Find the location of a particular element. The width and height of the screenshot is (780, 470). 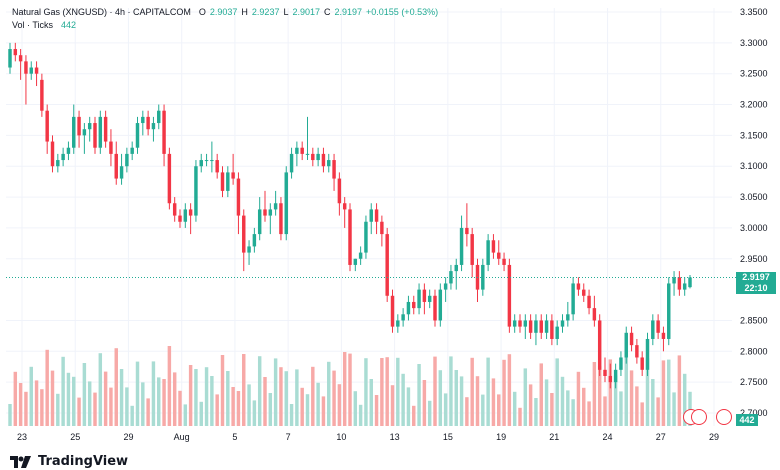

volume-bars is located at coordinates (350, 386).